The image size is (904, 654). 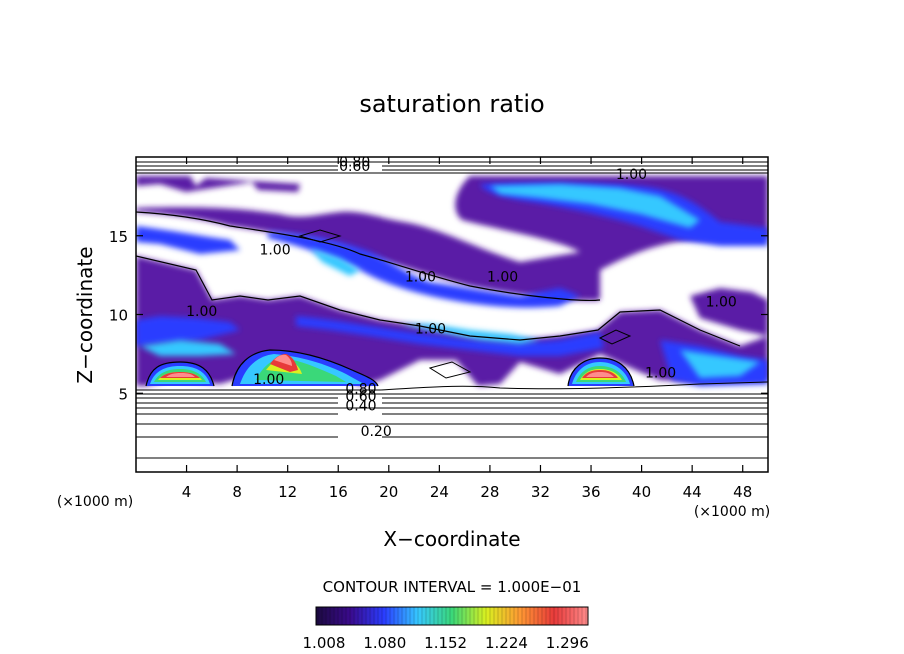 I want to click on colorbar-tick-label: 1.152, so click(x=445, y=643).